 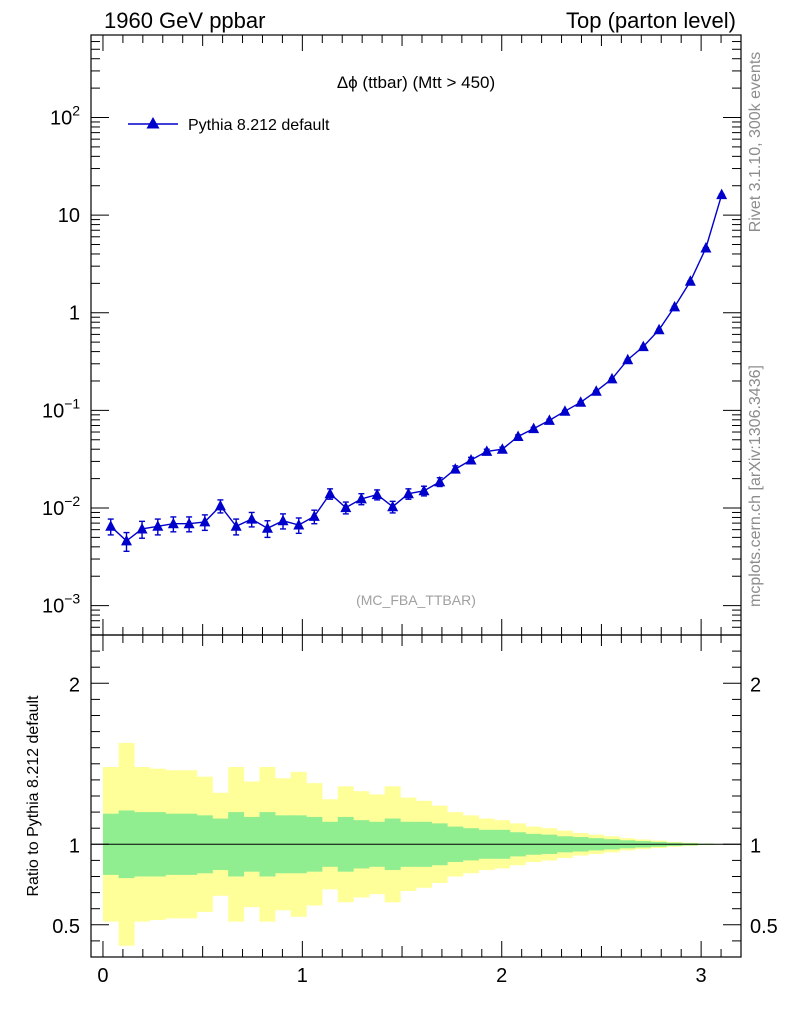 I want to click on legend-label: Pythia 8.212 default, so click(x=259, y=125).